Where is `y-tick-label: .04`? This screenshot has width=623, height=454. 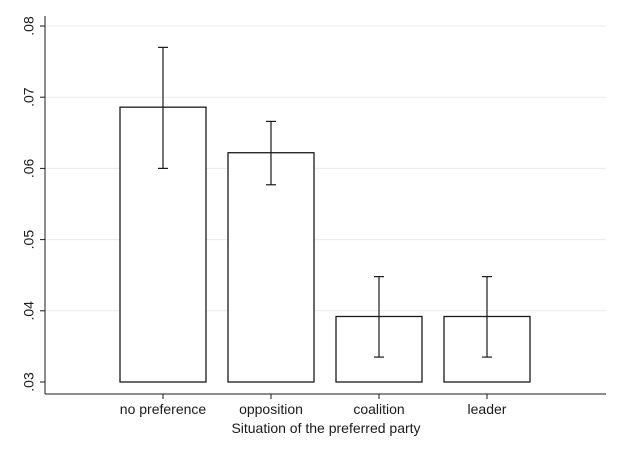
y-tick-label: .04 is located at coordinates (29, 311).